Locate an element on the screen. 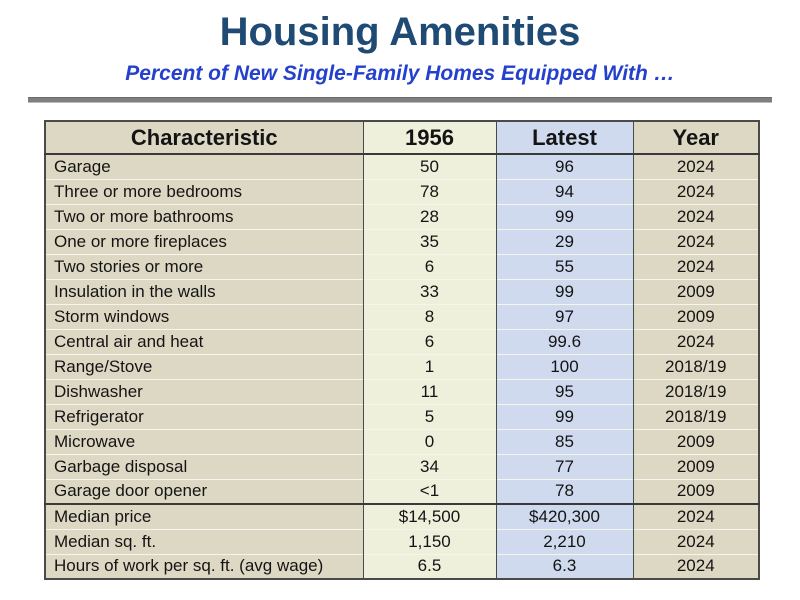 The width and height of the screenshot is (800, 600). characteristic-cell: Garage door opener is located at coordinates (204, 491).